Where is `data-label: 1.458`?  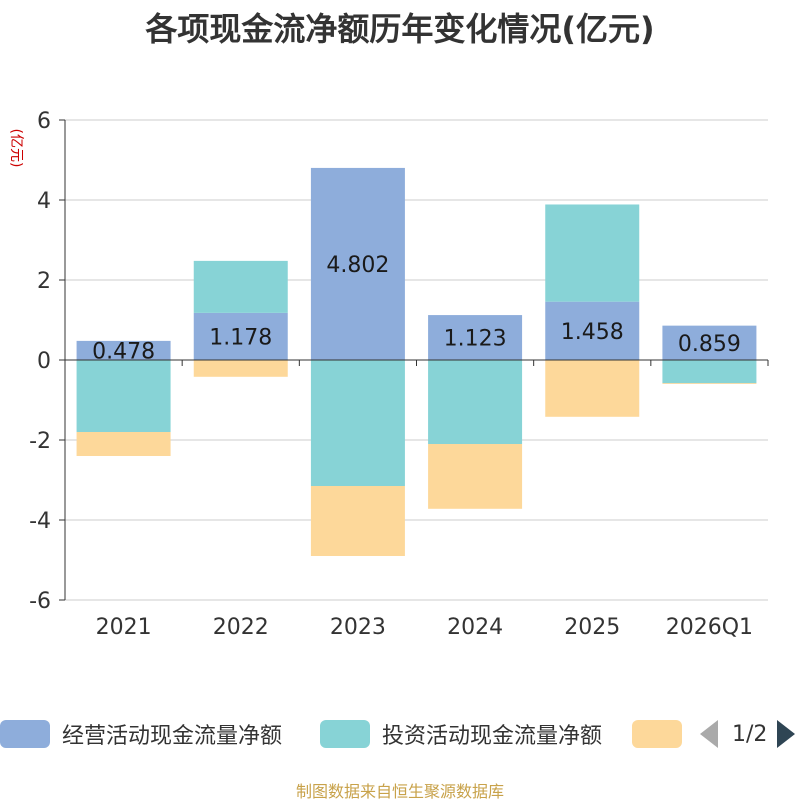 data-label: 1.458 is located at coordinates (592, 332).